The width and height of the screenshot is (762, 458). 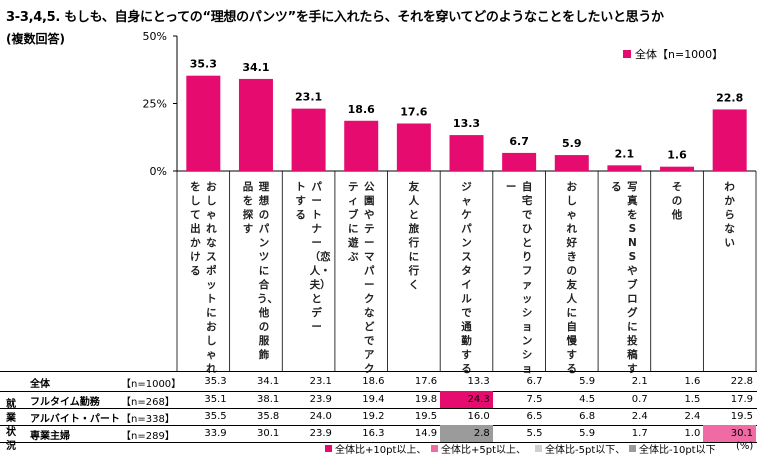 What do you see at coordinates (677, 201) in the screenshot?
I see `category-label: その他` at bounding box center [677, 201].